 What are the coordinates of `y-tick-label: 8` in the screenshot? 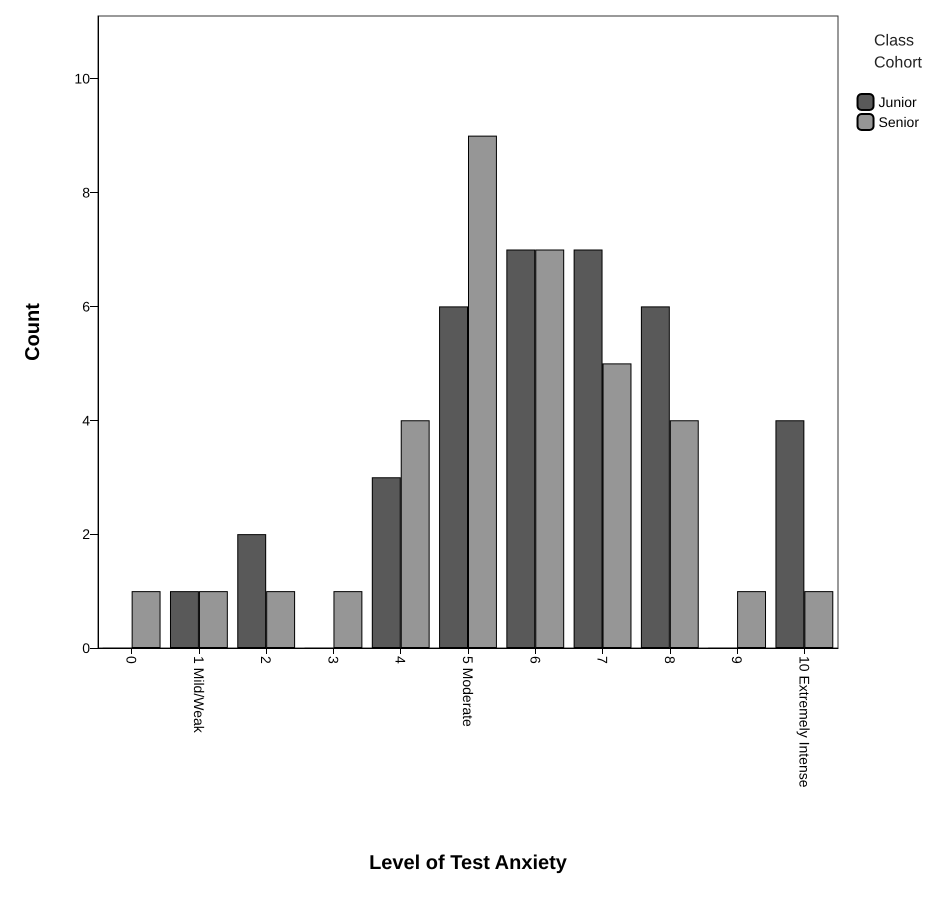 It's located at (86, 192).